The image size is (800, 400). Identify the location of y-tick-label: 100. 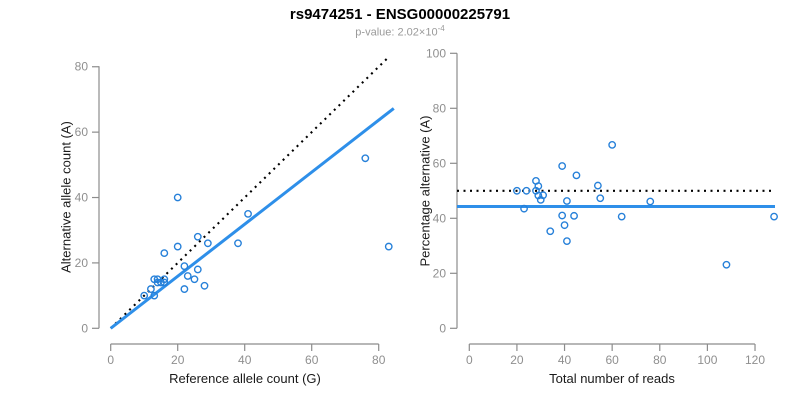
(436, 53).